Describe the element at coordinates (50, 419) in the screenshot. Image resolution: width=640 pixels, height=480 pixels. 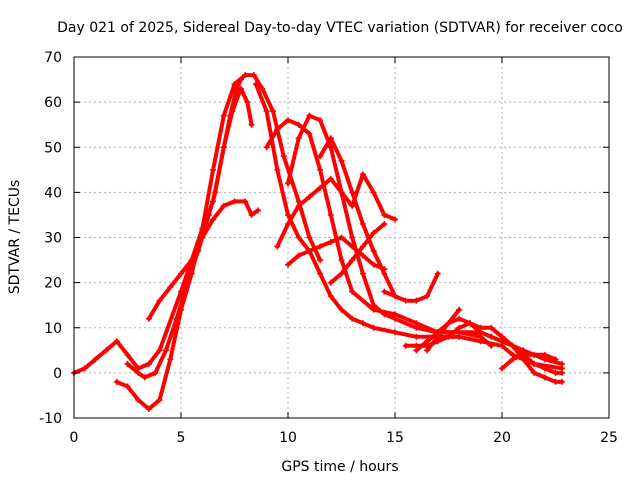
I see `y-tick-label: -10` at that location.